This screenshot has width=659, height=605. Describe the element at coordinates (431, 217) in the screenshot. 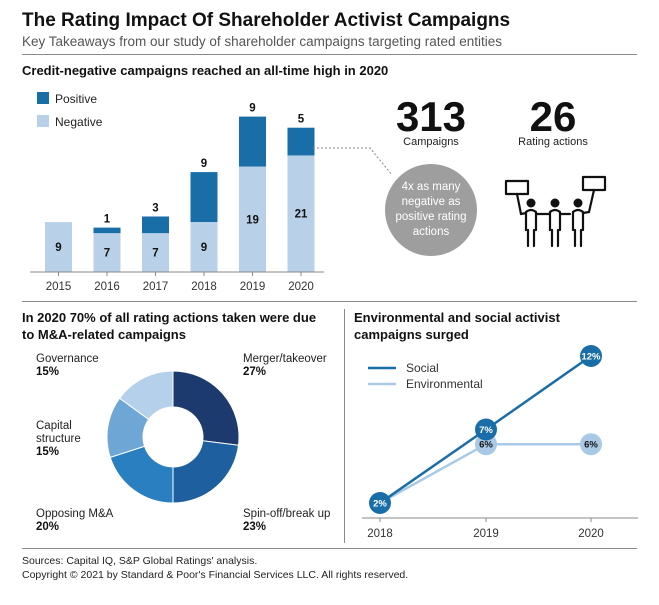

I see `insight-bubble-line-3: positive rating` at that location.